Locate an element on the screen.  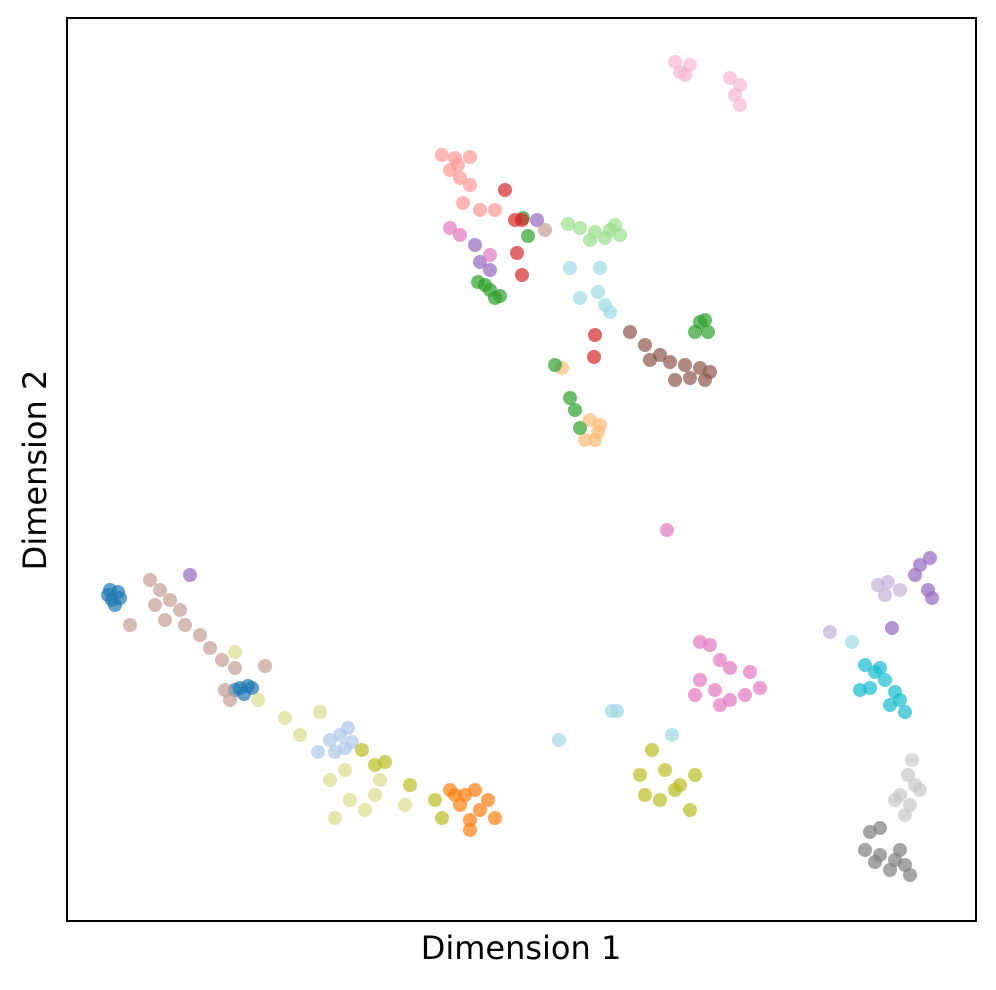
x-axis-label: Dimension 1 is located at coordinates (521, 948).